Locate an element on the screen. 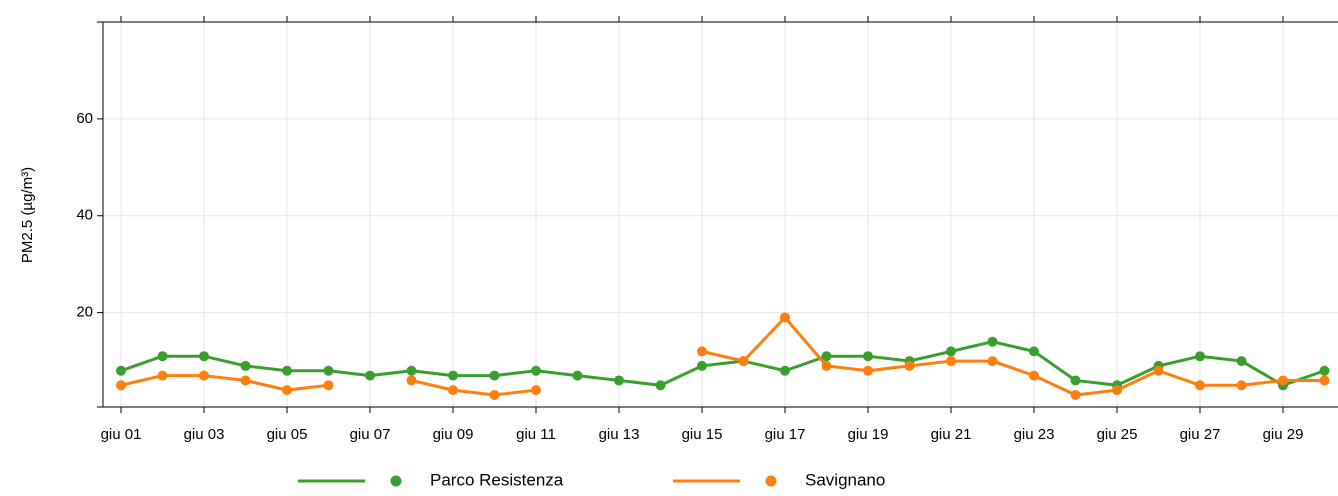  x-tick-label: giu 17 is located at coordinates (785, 434).